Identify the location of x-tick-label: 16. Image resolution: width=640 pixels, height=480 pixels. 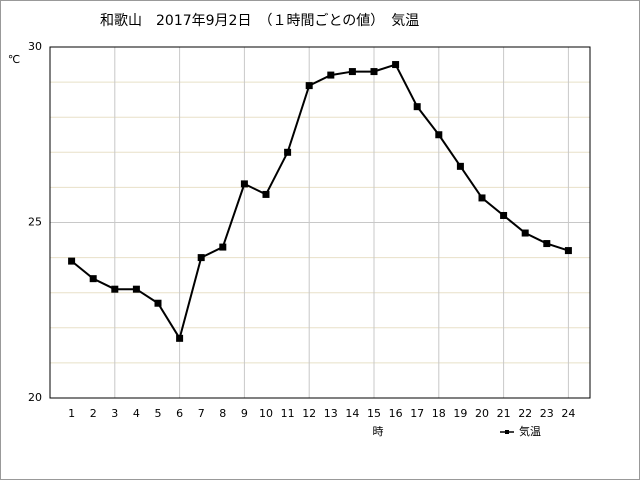
(396, 413).